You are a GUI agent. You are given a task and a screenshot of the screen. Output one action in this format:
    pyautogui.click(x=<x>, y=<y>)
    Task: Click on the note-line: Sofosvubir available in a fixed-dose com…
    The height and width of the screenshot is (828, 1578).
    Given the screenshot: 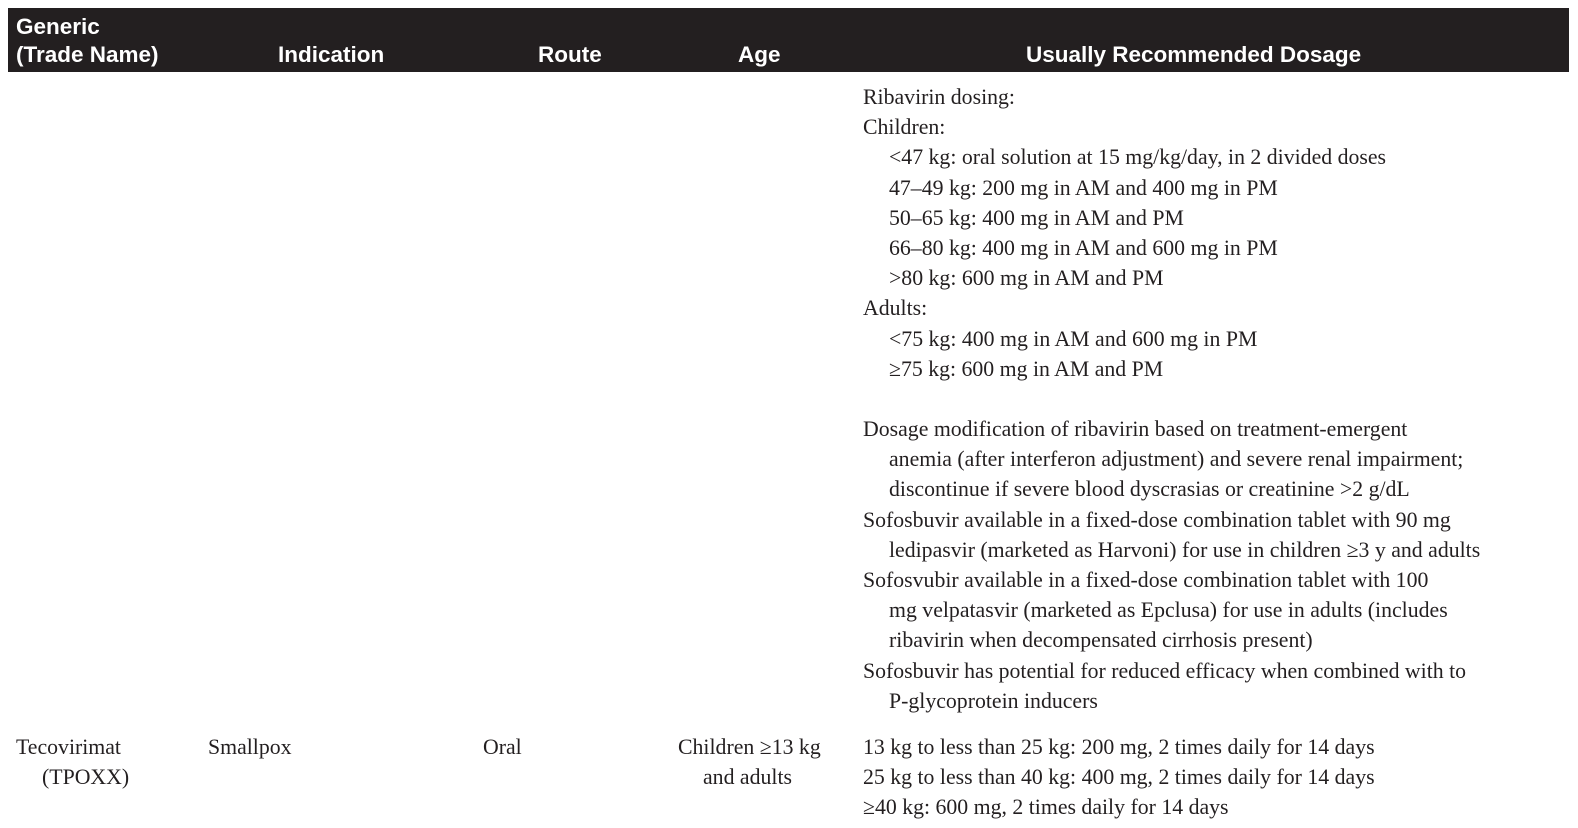 What is the action you would take?
    pyautogui.click(x=1146, y=580)
    